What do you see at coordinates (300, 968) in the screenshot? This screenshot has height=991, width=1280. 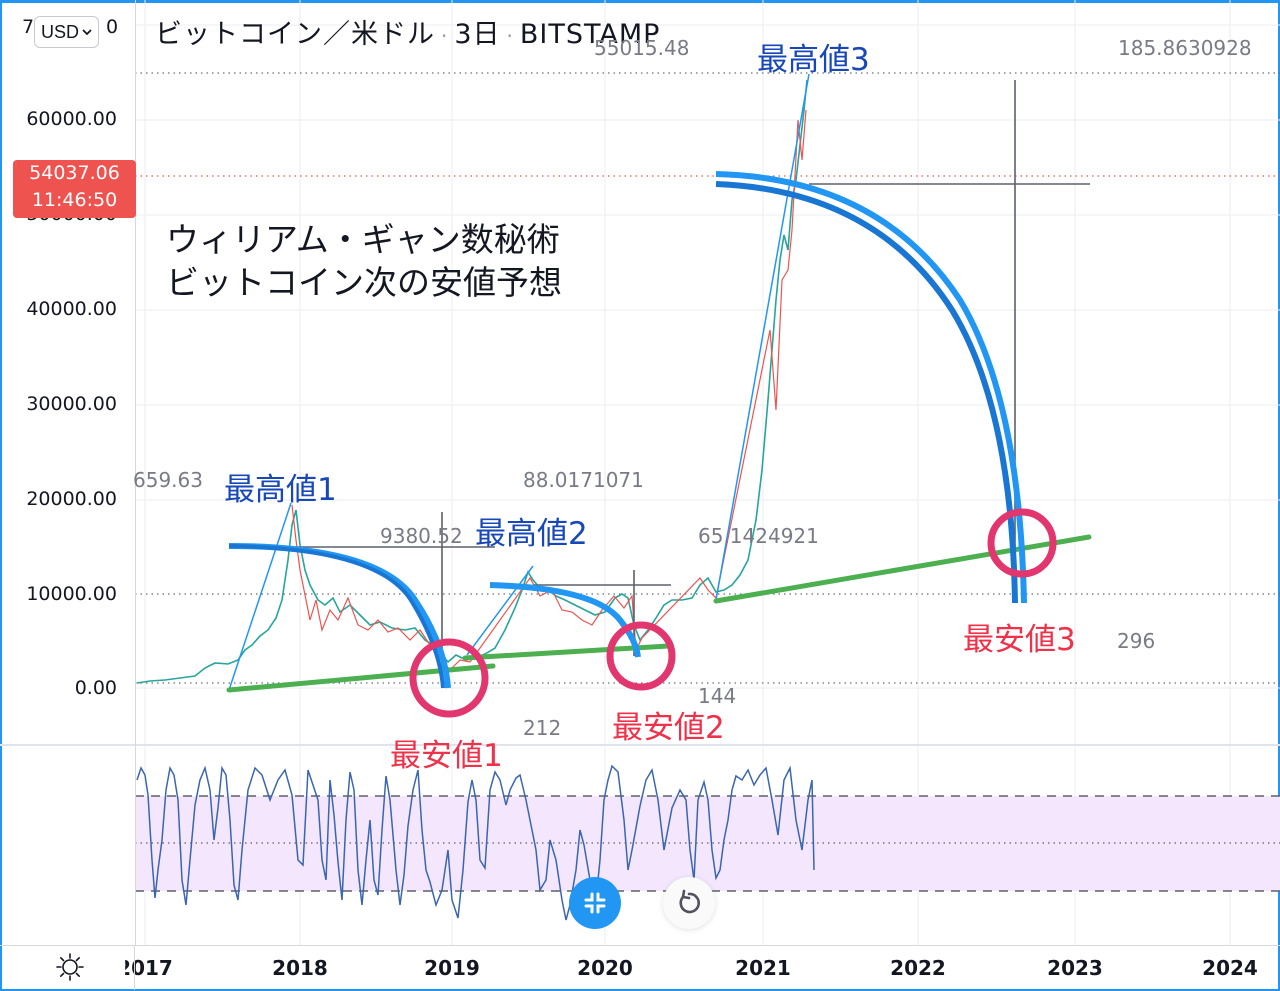 I see `x-tick-2018: 2018` at bounding box center [300, 968].